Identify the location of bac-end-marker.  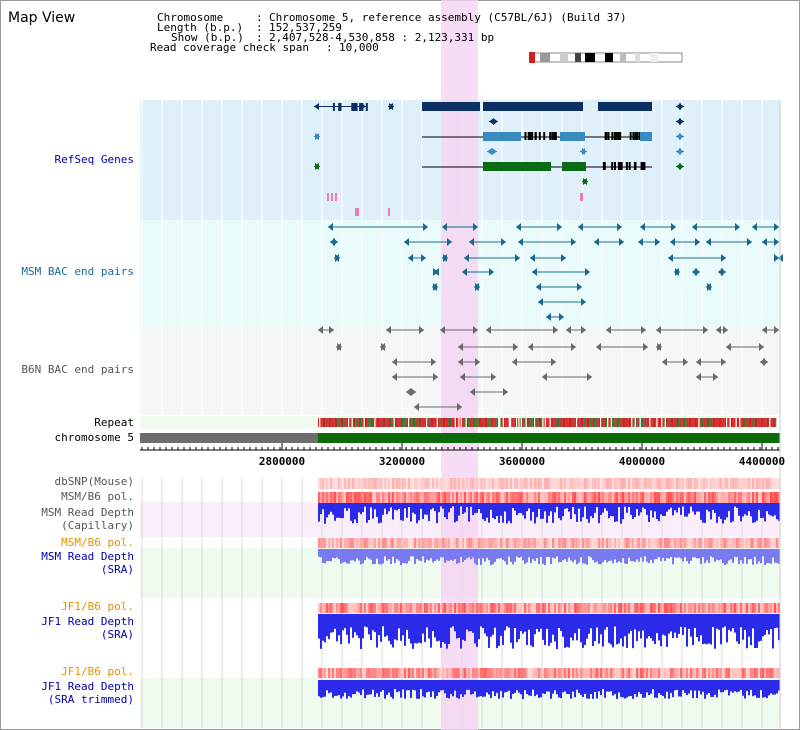
(517, 258).